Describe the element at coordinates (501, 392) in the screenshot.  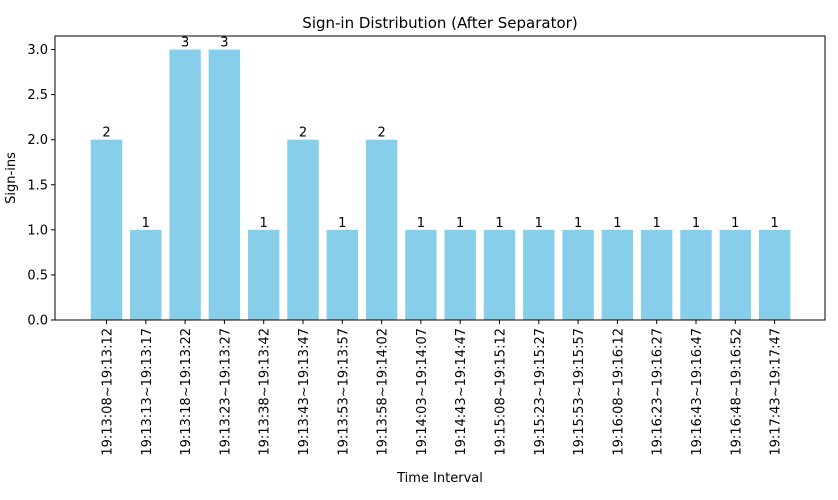
I see `x-tick-label: 19:15:08~19:15:12` at that location.